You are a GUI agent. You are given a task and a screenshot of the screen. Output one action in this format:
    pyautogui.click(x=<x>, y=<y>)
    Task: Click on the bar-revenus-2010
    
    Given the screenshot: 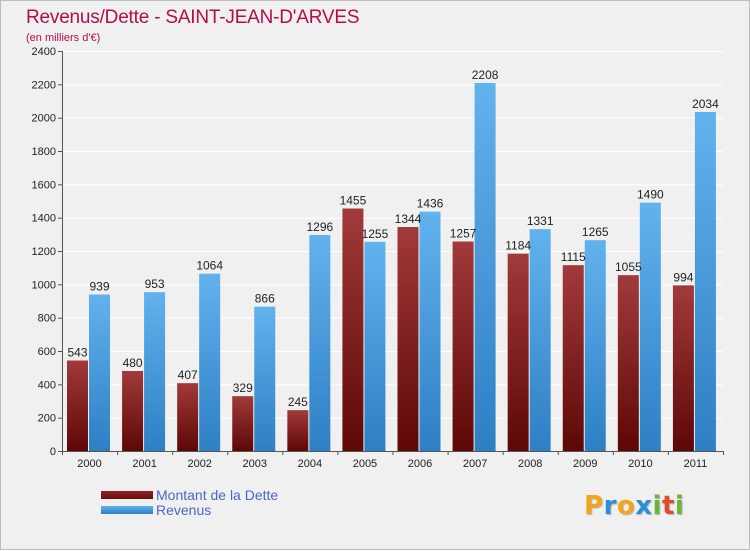 What is the action you would take?
    pyautogui.click(x=650, y=326)
    